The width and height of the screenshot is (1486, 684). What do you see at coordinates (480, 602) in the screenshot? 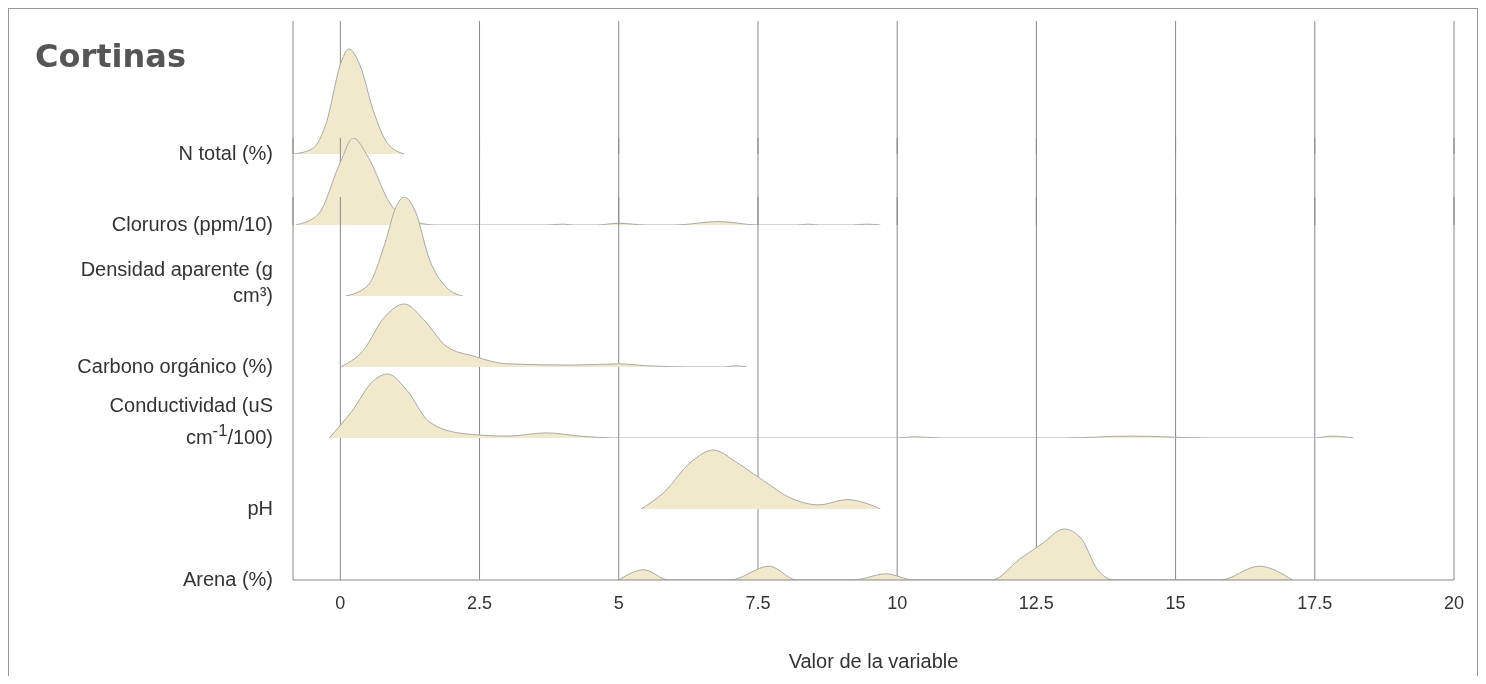
I see `x-tick-label: 2.5` at bounding box center [480, 602].